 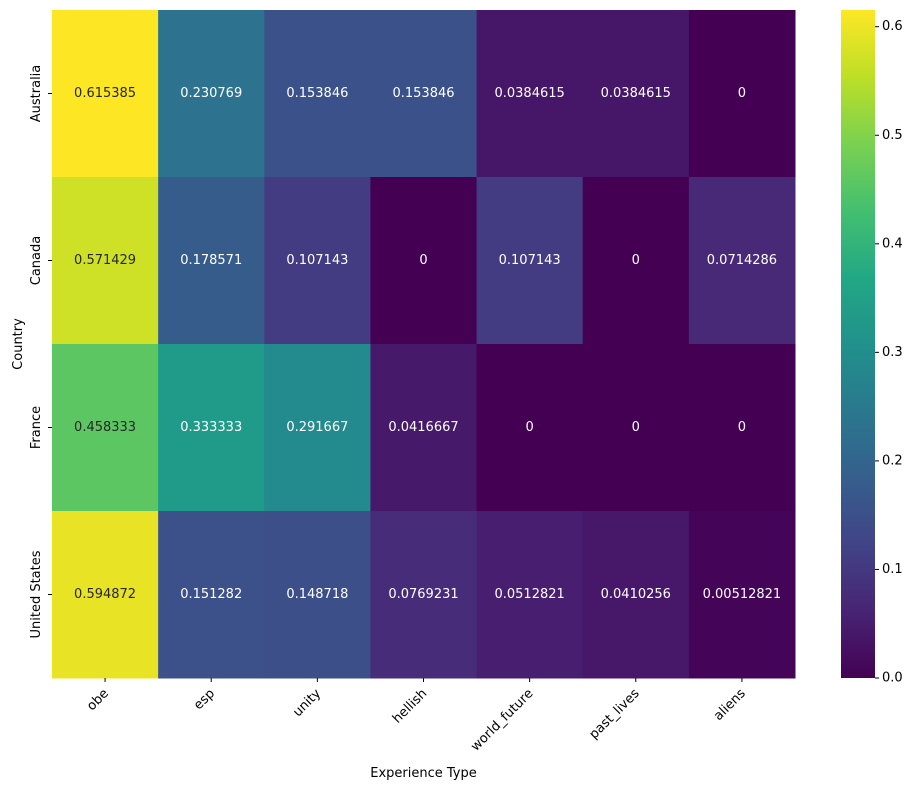 What do you see at coordinates (36, 94) in the screenshot?
I see `y-tick-label: Australia` at bounding box center [36, 94].